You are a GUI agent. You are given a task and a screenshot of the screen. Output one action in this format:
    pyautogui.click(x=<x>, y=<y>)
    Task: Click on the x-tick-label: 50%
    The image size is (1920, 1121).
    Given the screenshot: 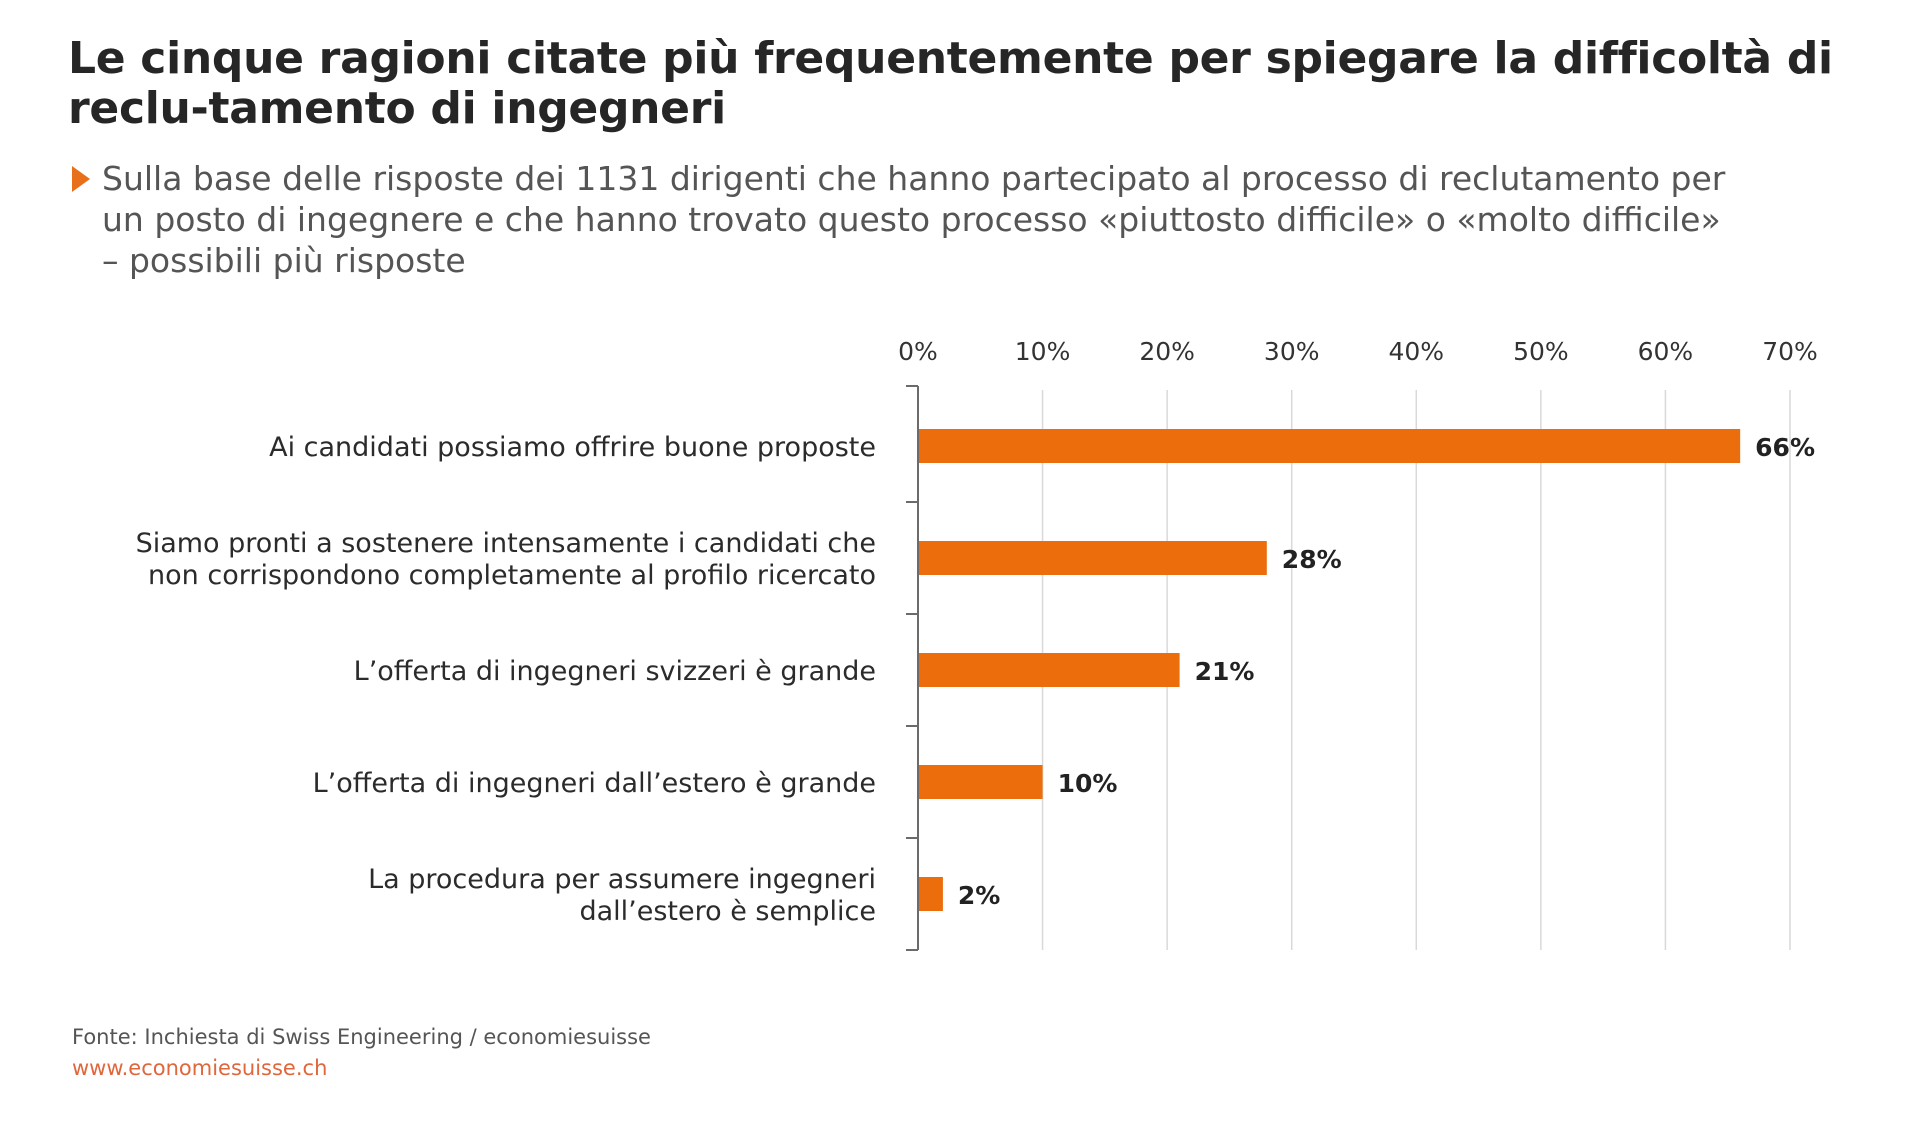 What is the action you would take?
    pyautogui.click(x=1541, y=351)
    